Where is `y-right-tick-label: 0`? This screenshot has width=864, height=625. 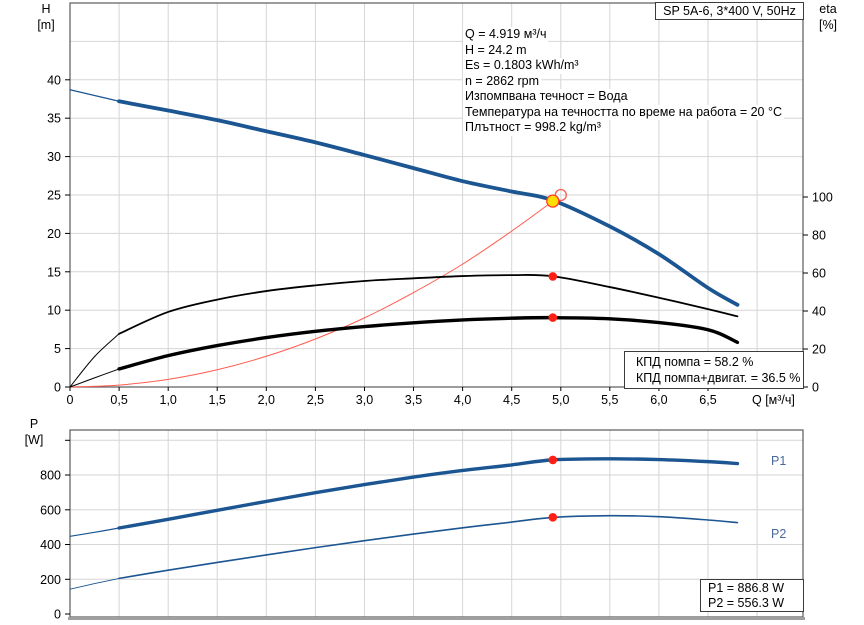
y-right-tick-label: 0 is located at coordinates (815, 388).